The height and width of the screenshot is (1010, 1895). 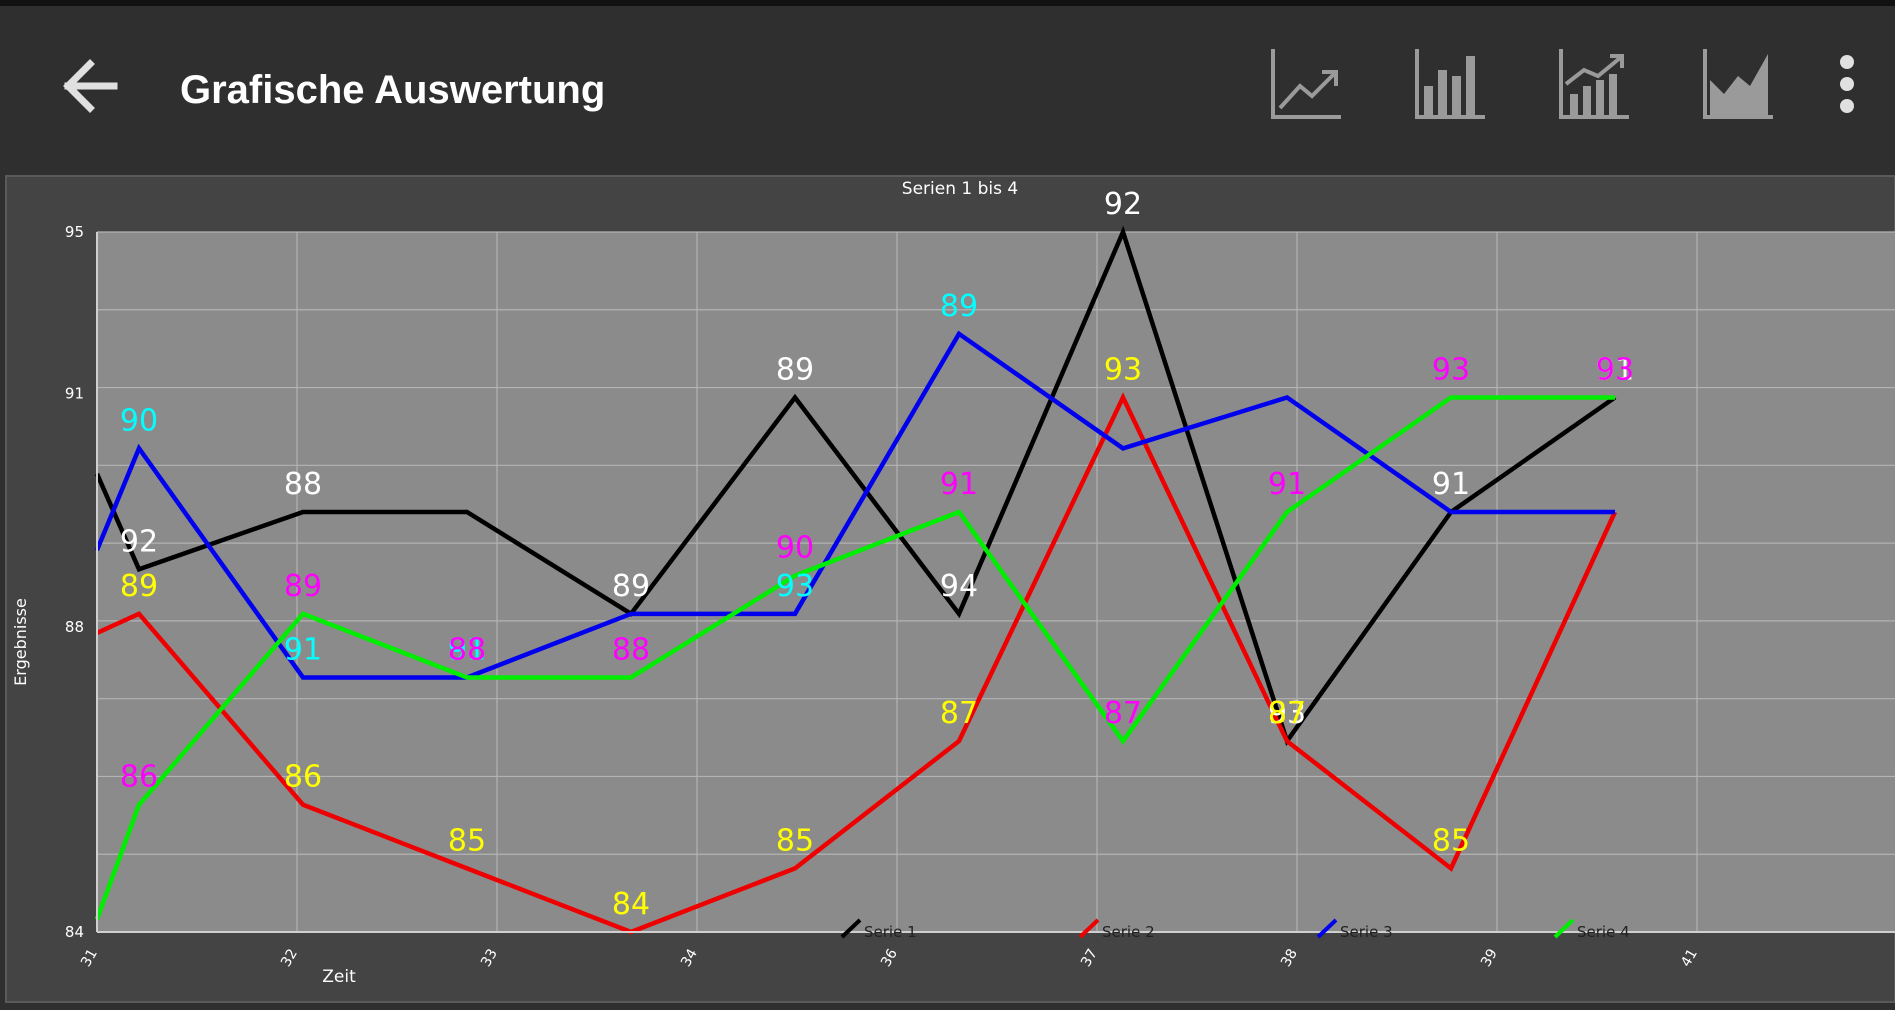 I want to click on area-chart-button, so click(x=1739, y=83).